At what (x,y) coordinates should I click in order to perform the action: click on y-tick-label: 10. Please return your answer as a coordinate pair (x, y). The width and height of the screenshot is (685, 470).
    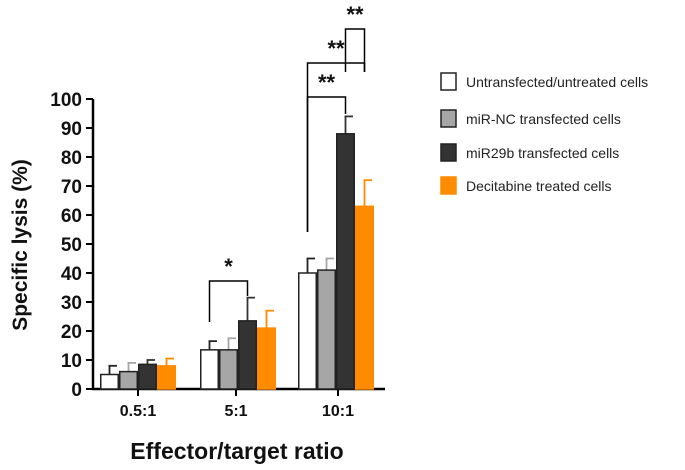
    Looking at the image, I should click on (71, 361).